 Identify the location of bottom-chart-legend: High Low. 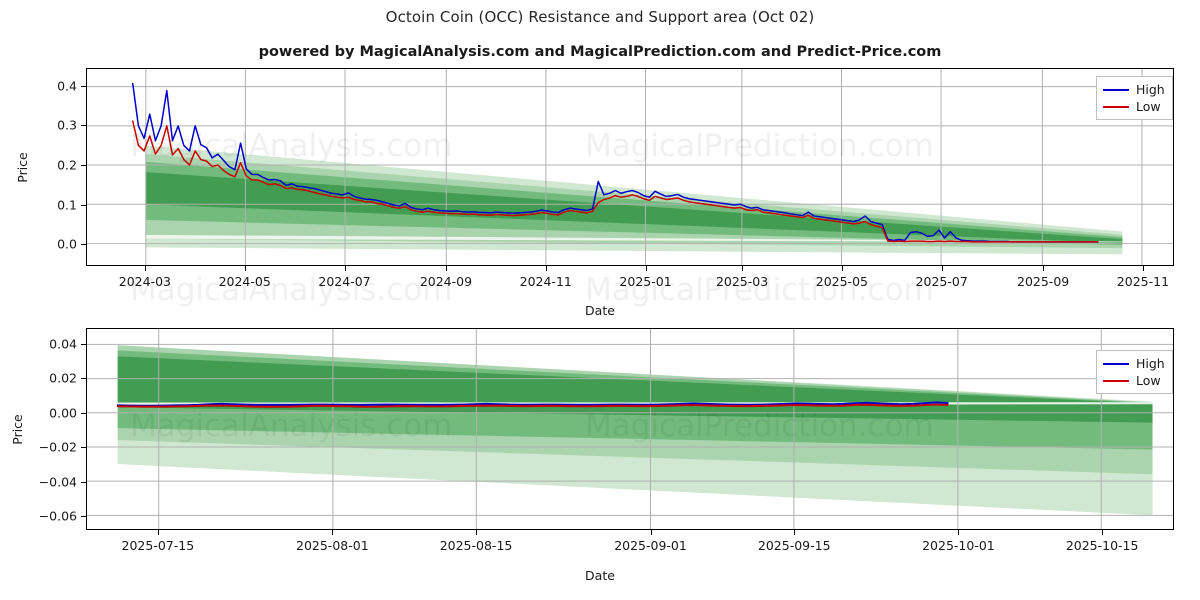
(1134, 372).